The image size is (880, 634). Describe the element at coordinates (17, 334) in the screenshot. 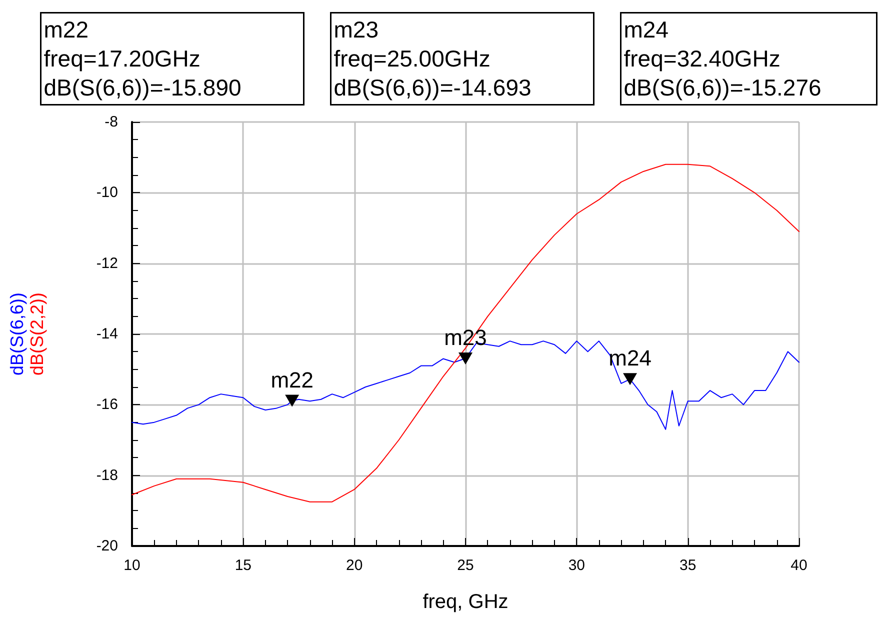

I see `text: dB(S(6,6))` at that location.